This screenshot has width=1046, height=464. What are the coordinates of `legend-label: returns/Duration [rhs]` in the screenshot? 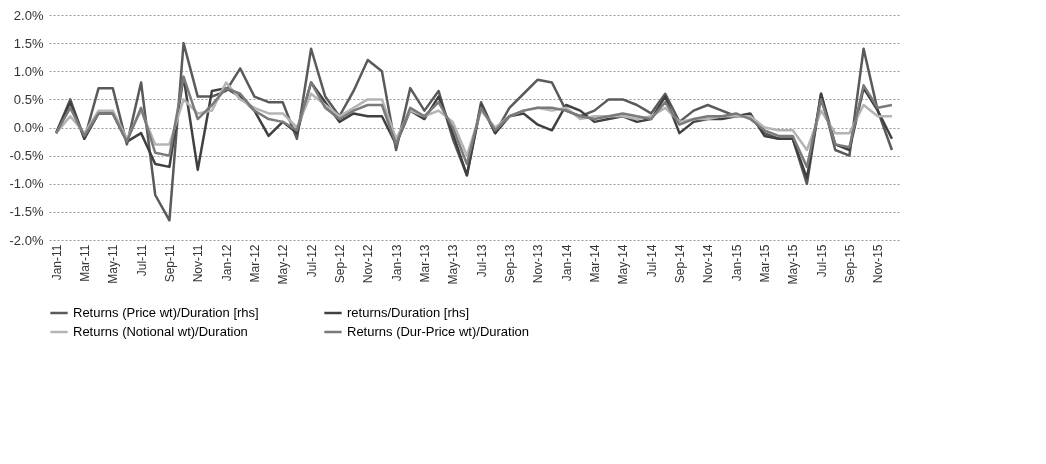 It's located at (408, 312).